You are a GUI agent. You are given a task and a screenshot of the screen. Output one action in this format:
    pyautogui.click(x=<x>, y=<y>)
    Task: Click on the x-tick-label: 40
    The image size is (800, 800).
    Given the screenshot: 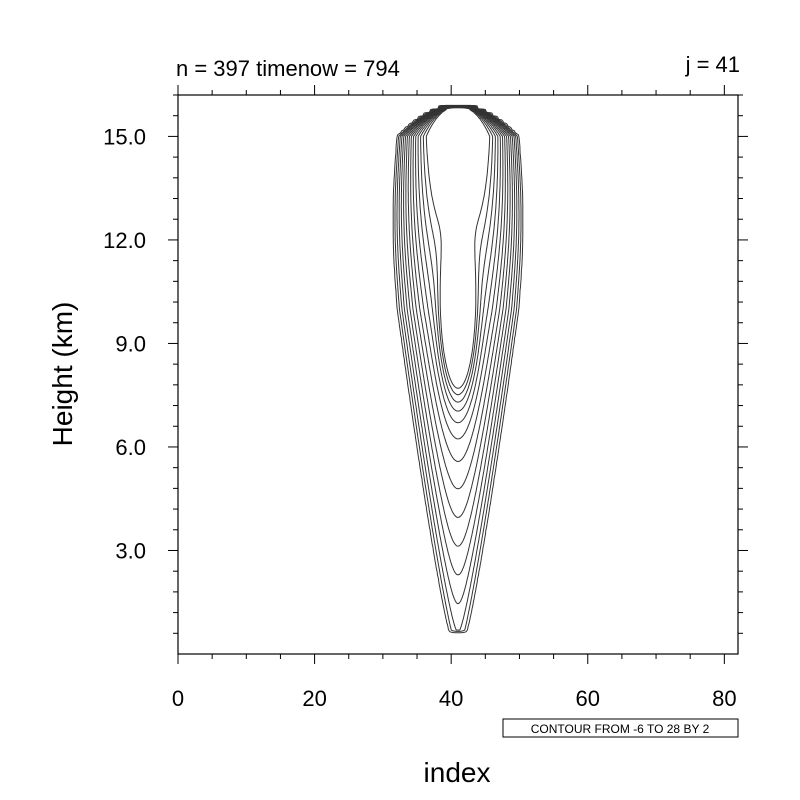 What is the action you would take?
    pyautogui.click(x=451, y=698)
    